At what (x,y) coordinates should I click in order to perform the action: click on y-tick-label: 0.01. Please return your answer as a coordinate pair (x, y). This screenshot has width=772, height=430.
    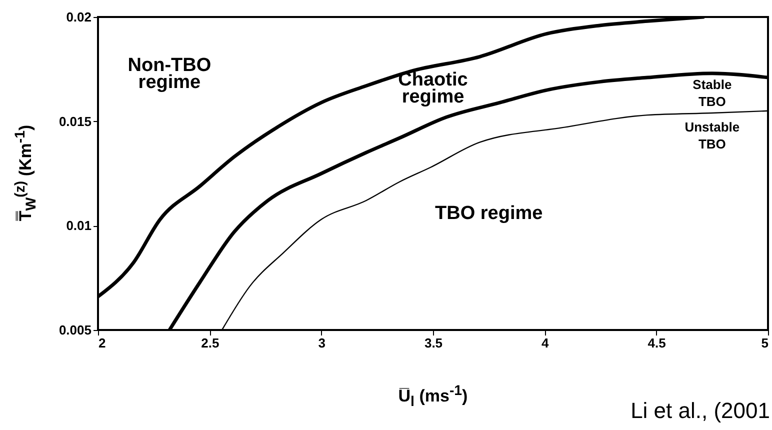
    Looking at the image, I should click on (79, 226).